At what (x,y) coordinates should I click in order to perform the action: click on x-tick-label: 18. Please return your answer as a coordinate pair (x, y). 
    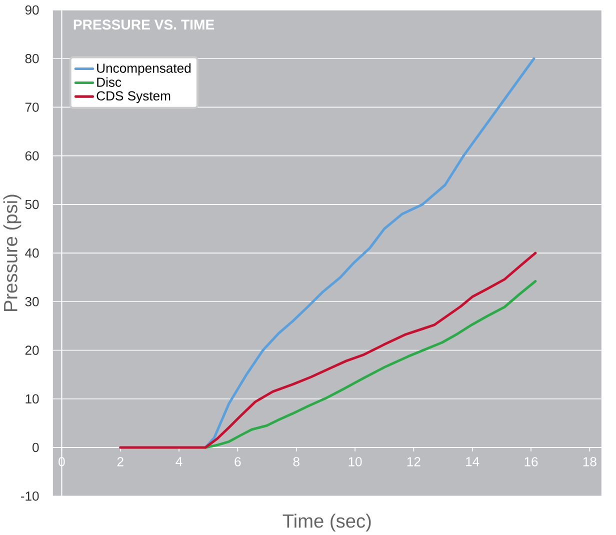
    Looking at the image, I should click on (589, 461).